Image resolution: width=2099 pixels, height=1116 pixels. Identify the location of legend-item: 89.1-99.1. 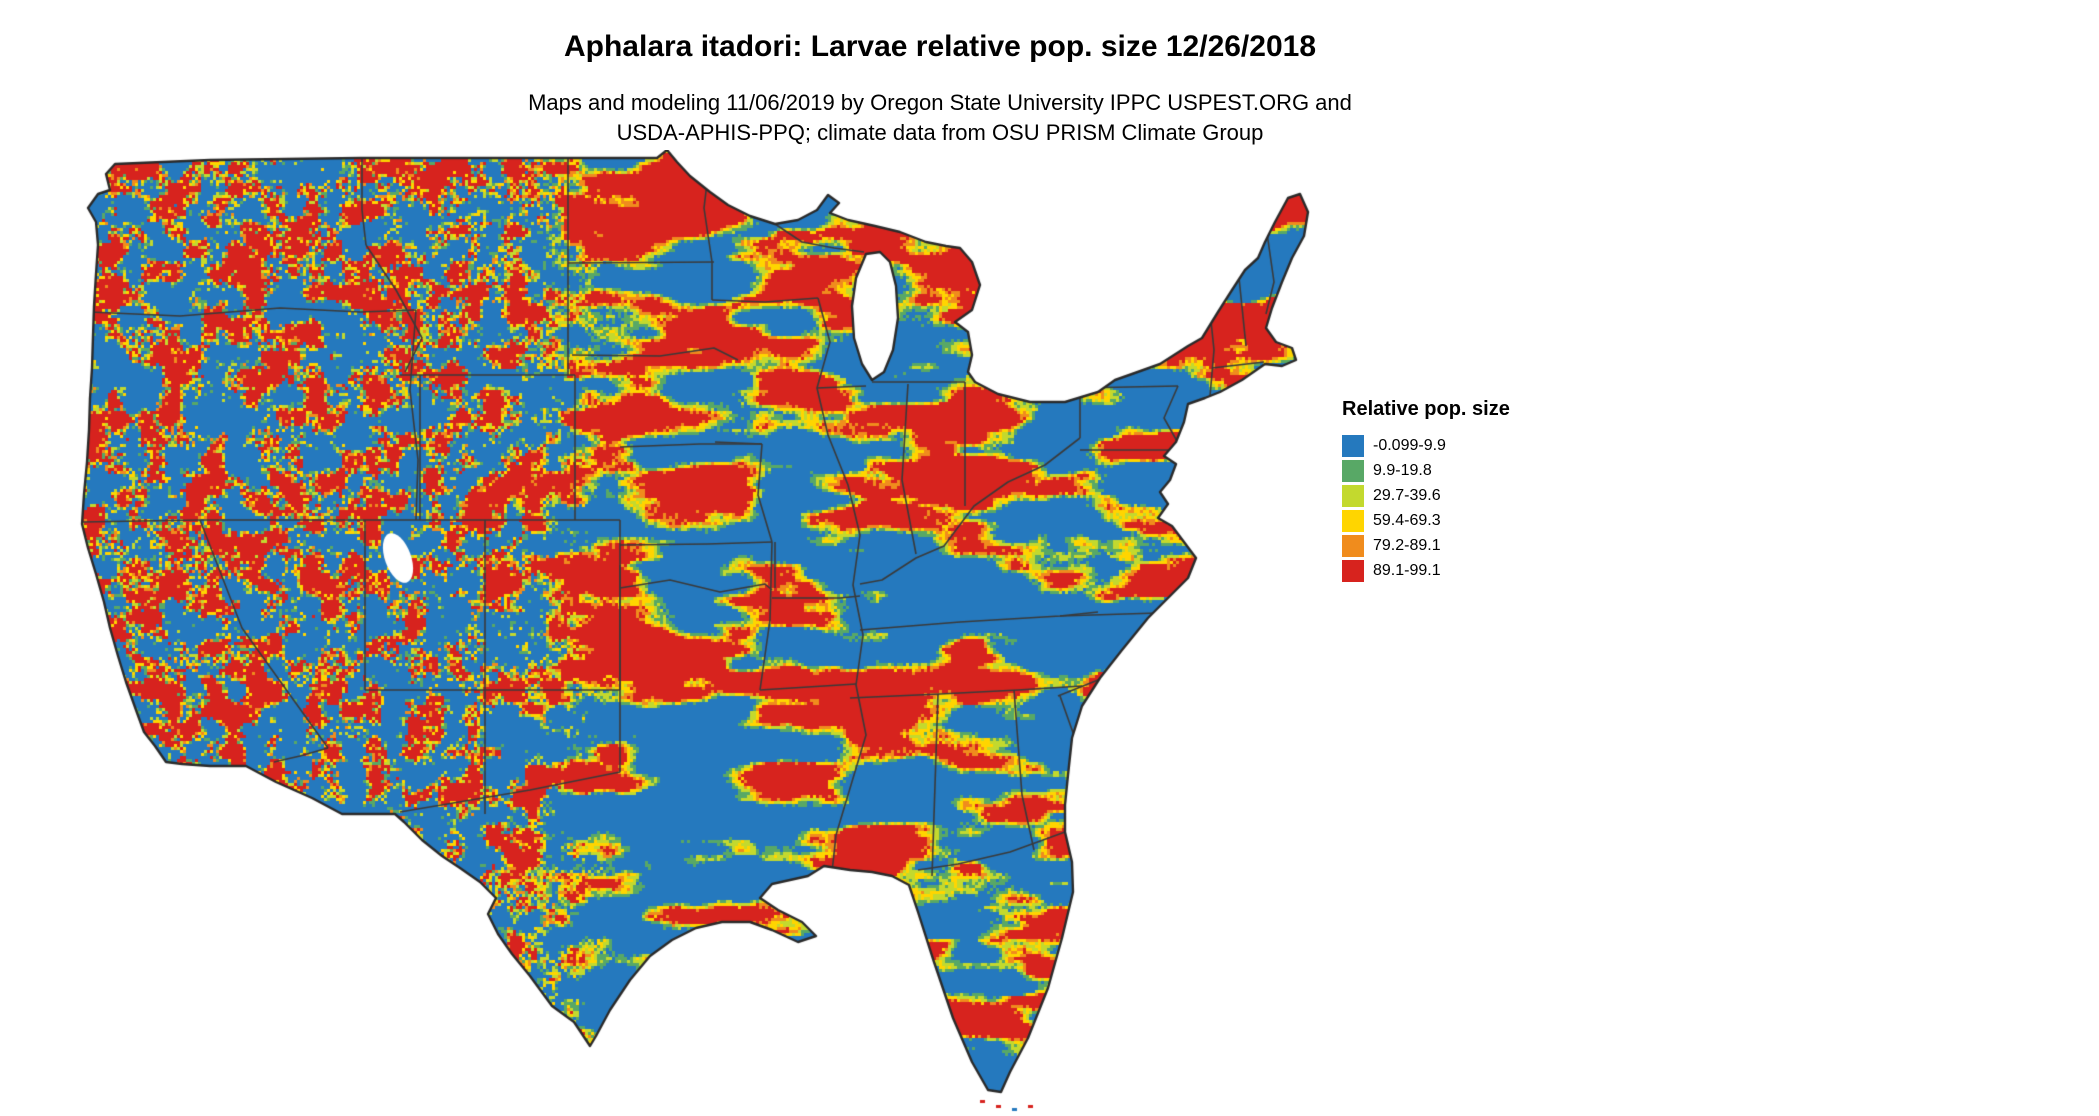
(1452, 570).